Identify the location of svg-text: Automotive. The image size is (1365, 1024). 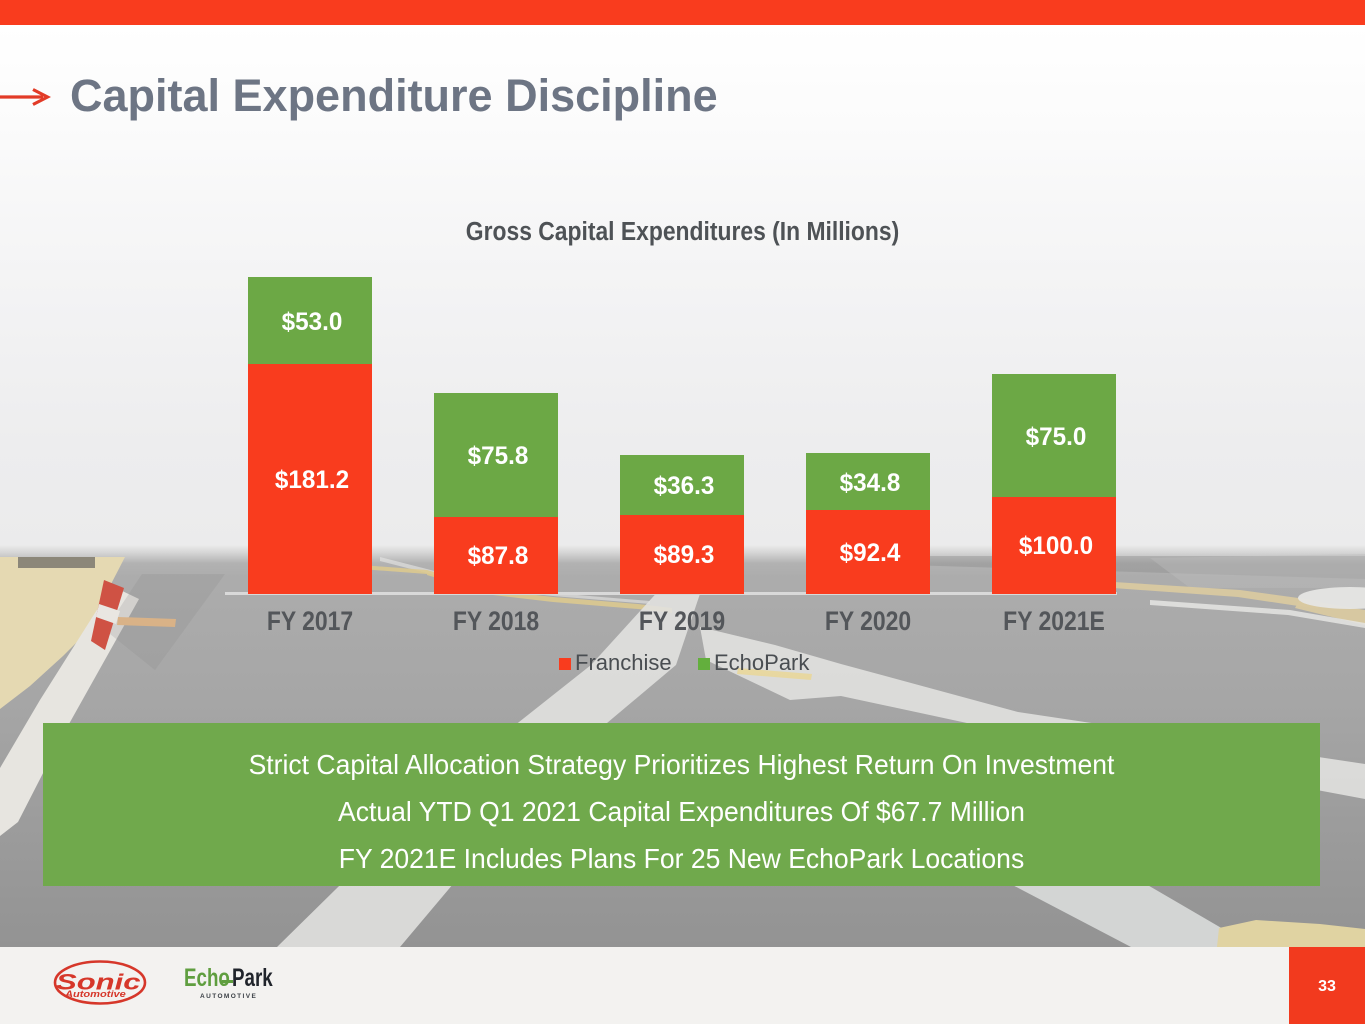
(95, 995).